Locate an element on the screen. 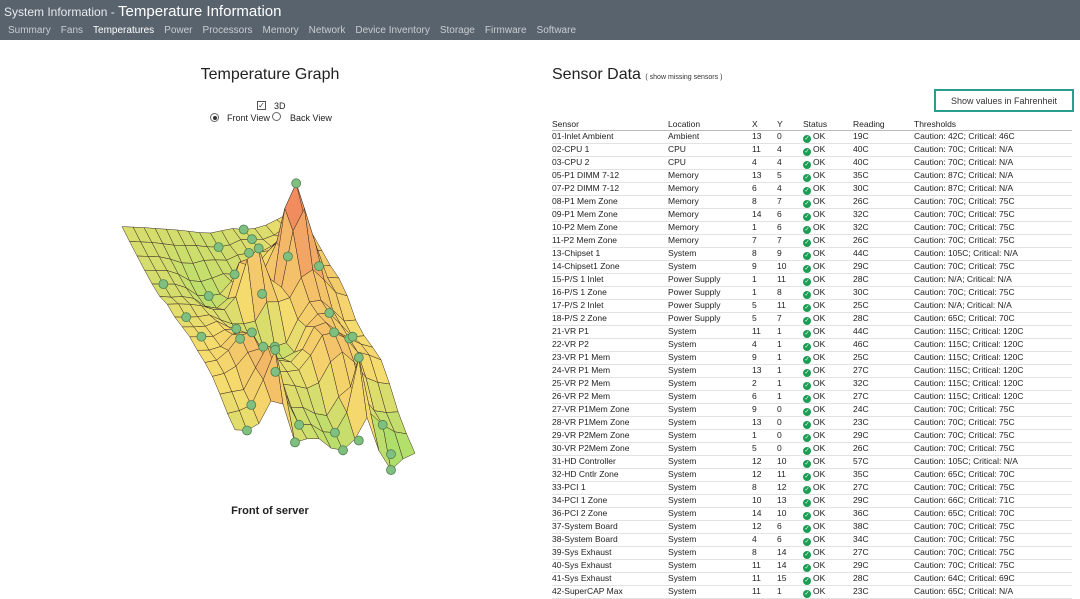  cell-x: 13 is located at coordinates (764, 371).